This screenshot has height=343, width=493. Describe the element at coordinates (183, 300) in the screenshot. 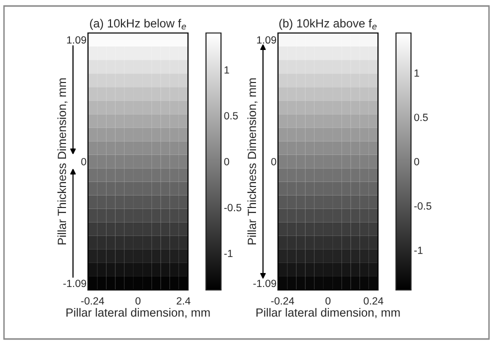

I see `x-tick-label: 2.4` at that location.